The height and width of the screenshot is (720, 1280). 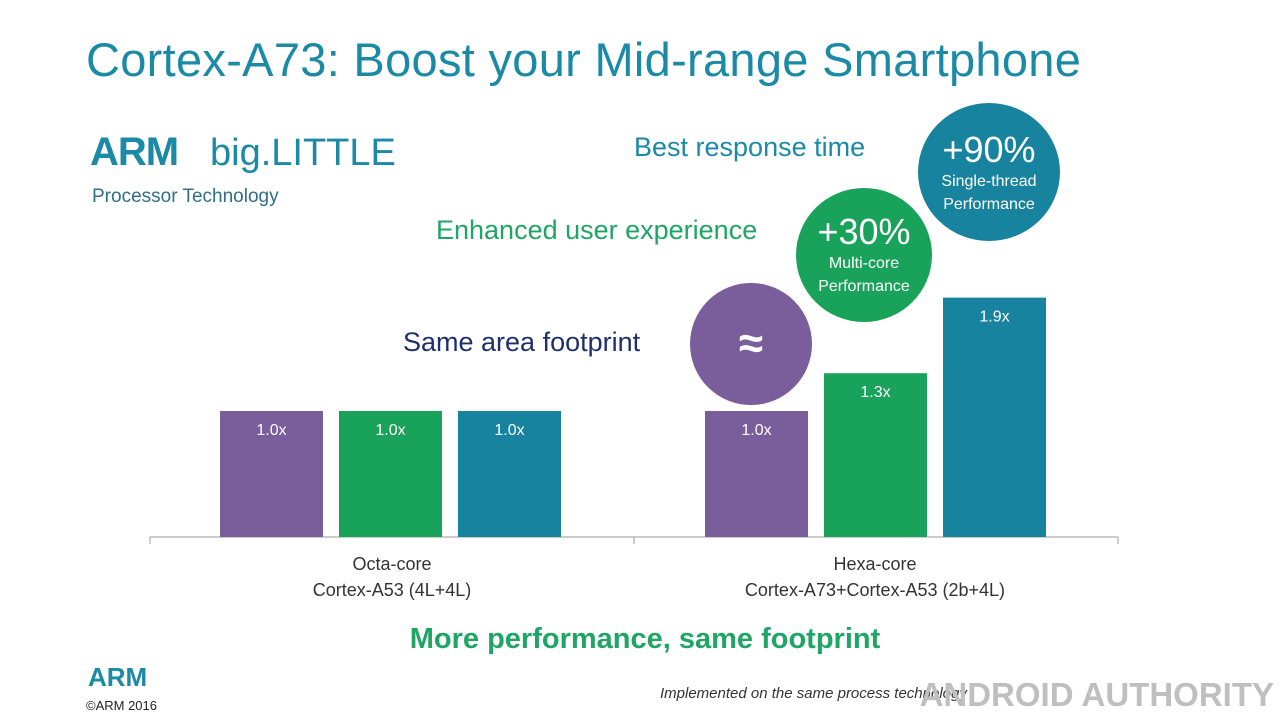 I want to click on bubble-multi-core: +30% Multi-core Performance, so click(x=864, y=255).